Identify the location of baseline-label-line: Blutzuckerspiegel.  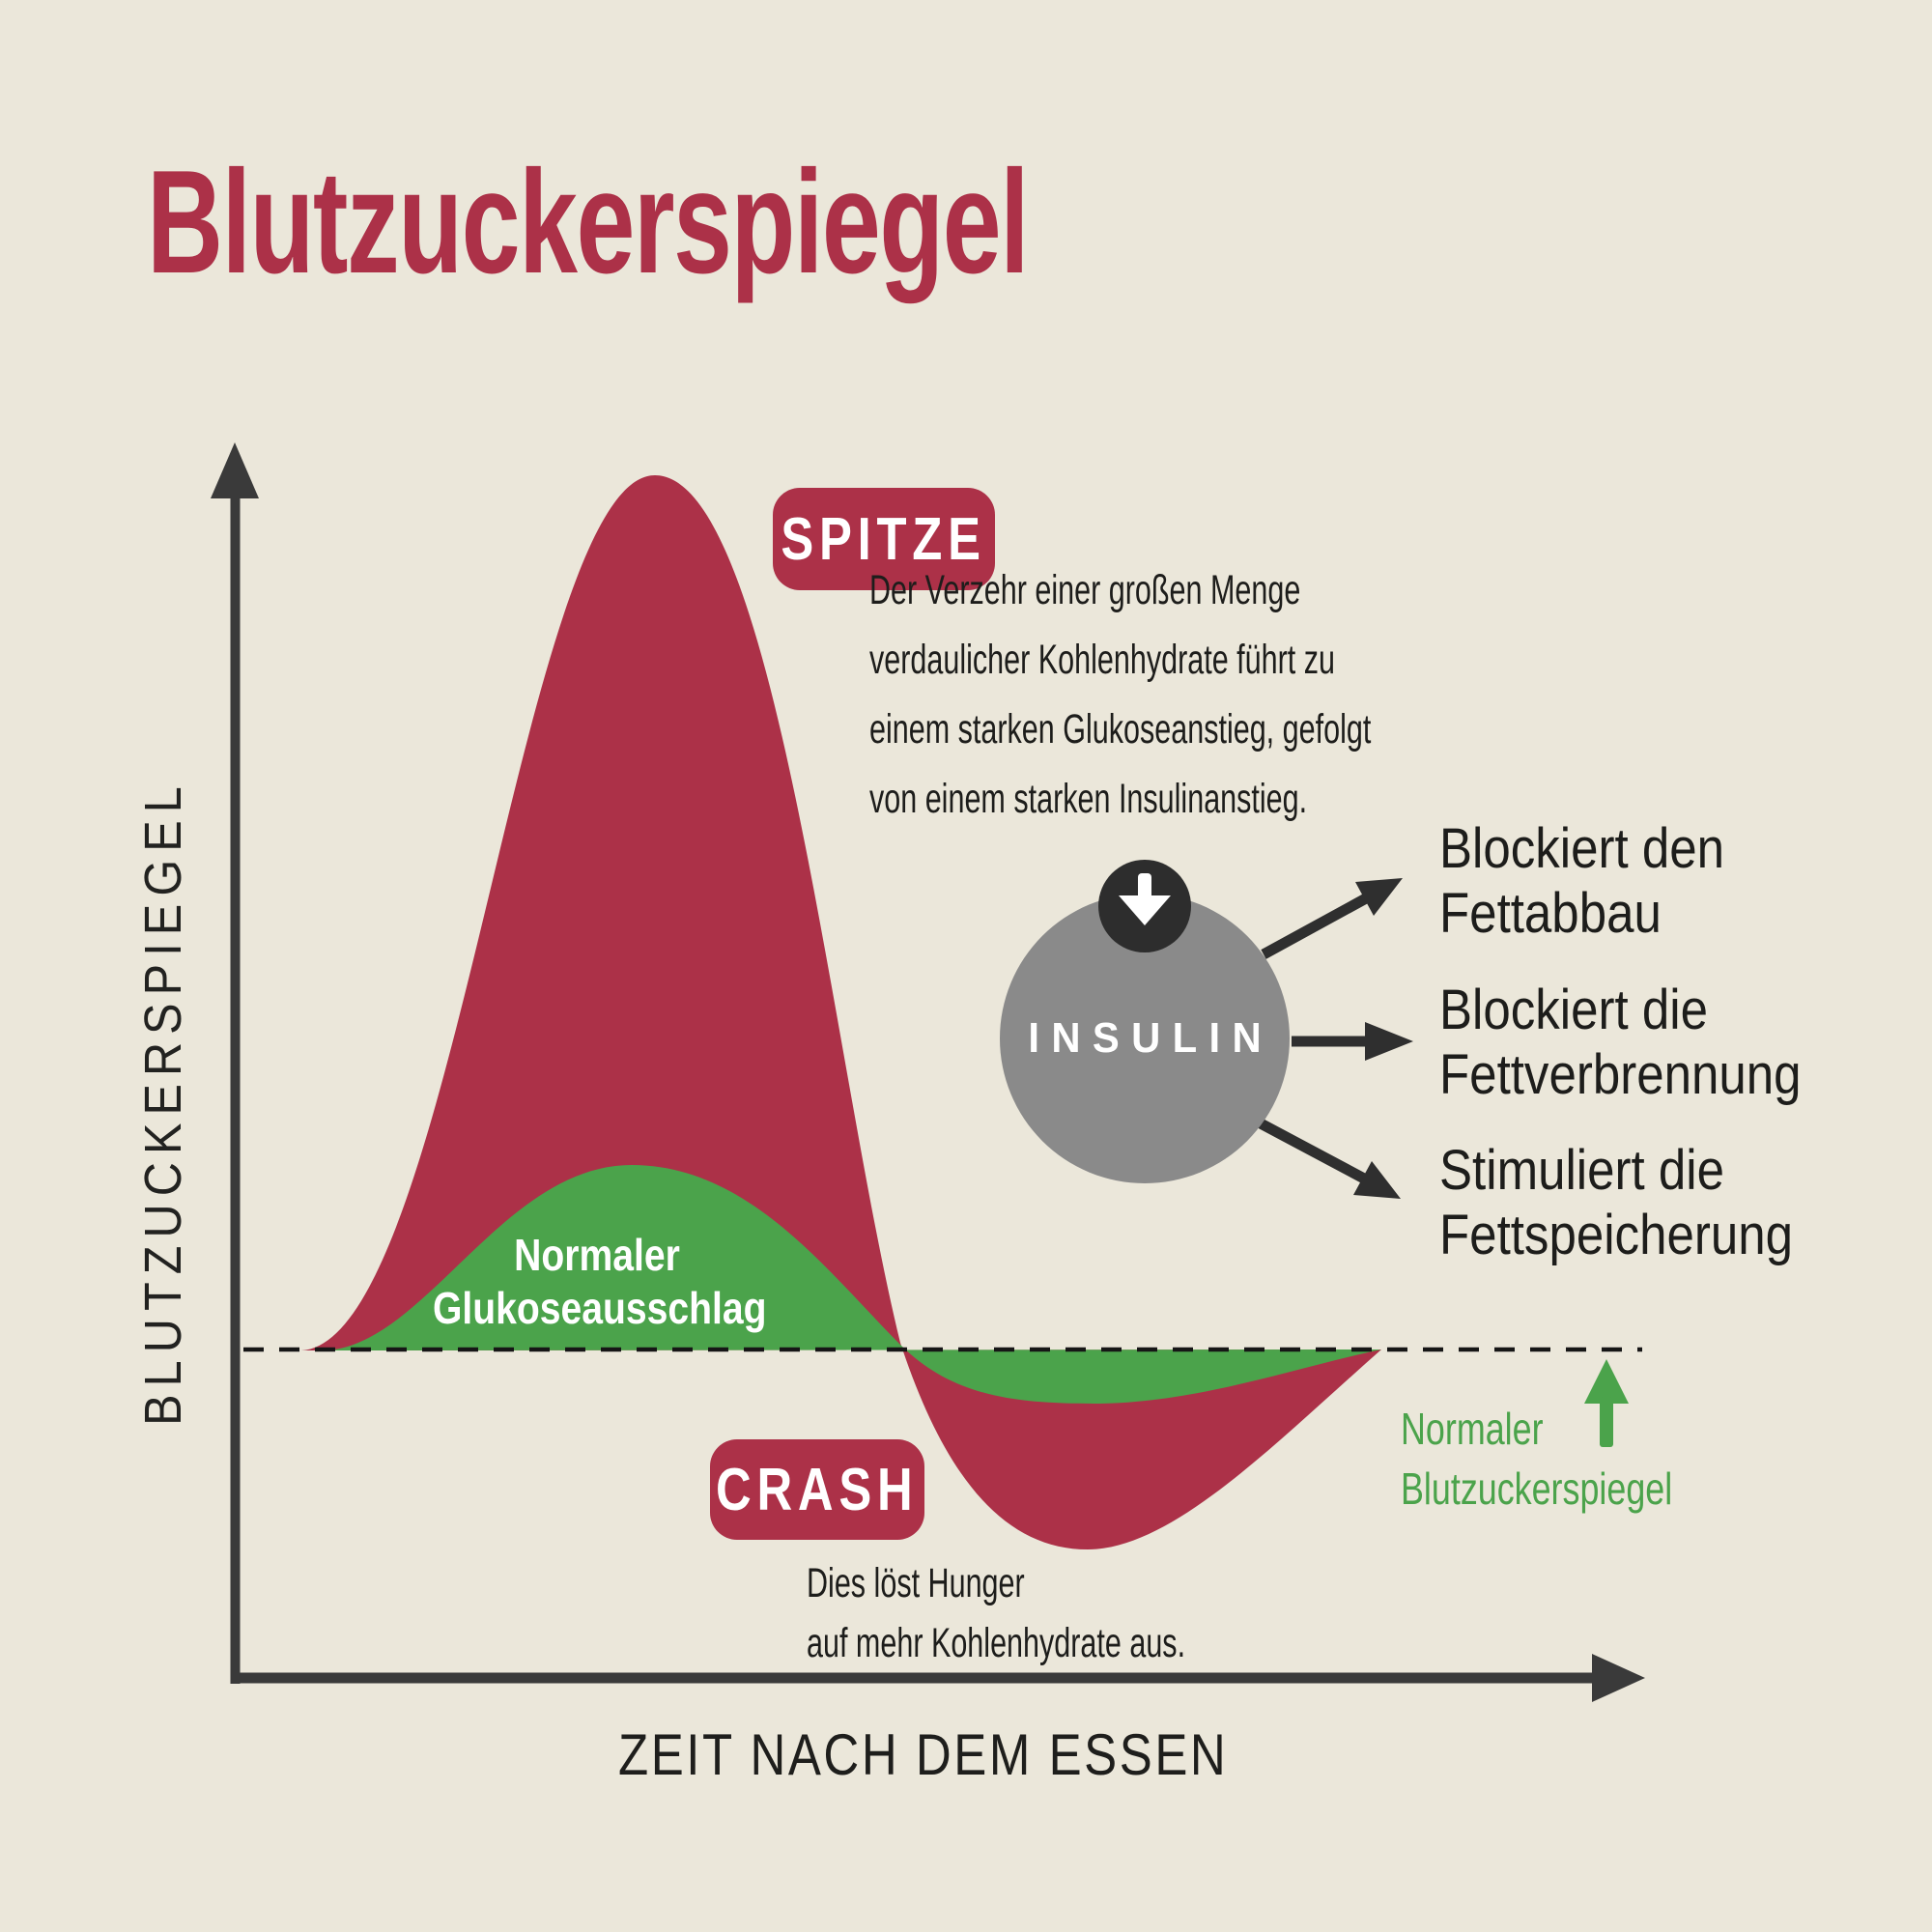
(1537, 1488).